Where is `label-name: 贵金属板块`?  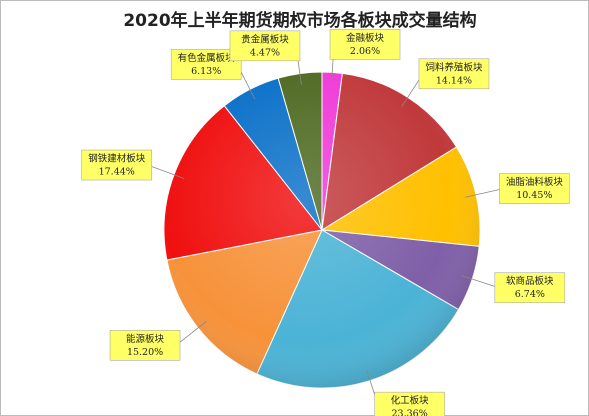 label-name: 贵金属板块 is located at coordinates (265, 39).